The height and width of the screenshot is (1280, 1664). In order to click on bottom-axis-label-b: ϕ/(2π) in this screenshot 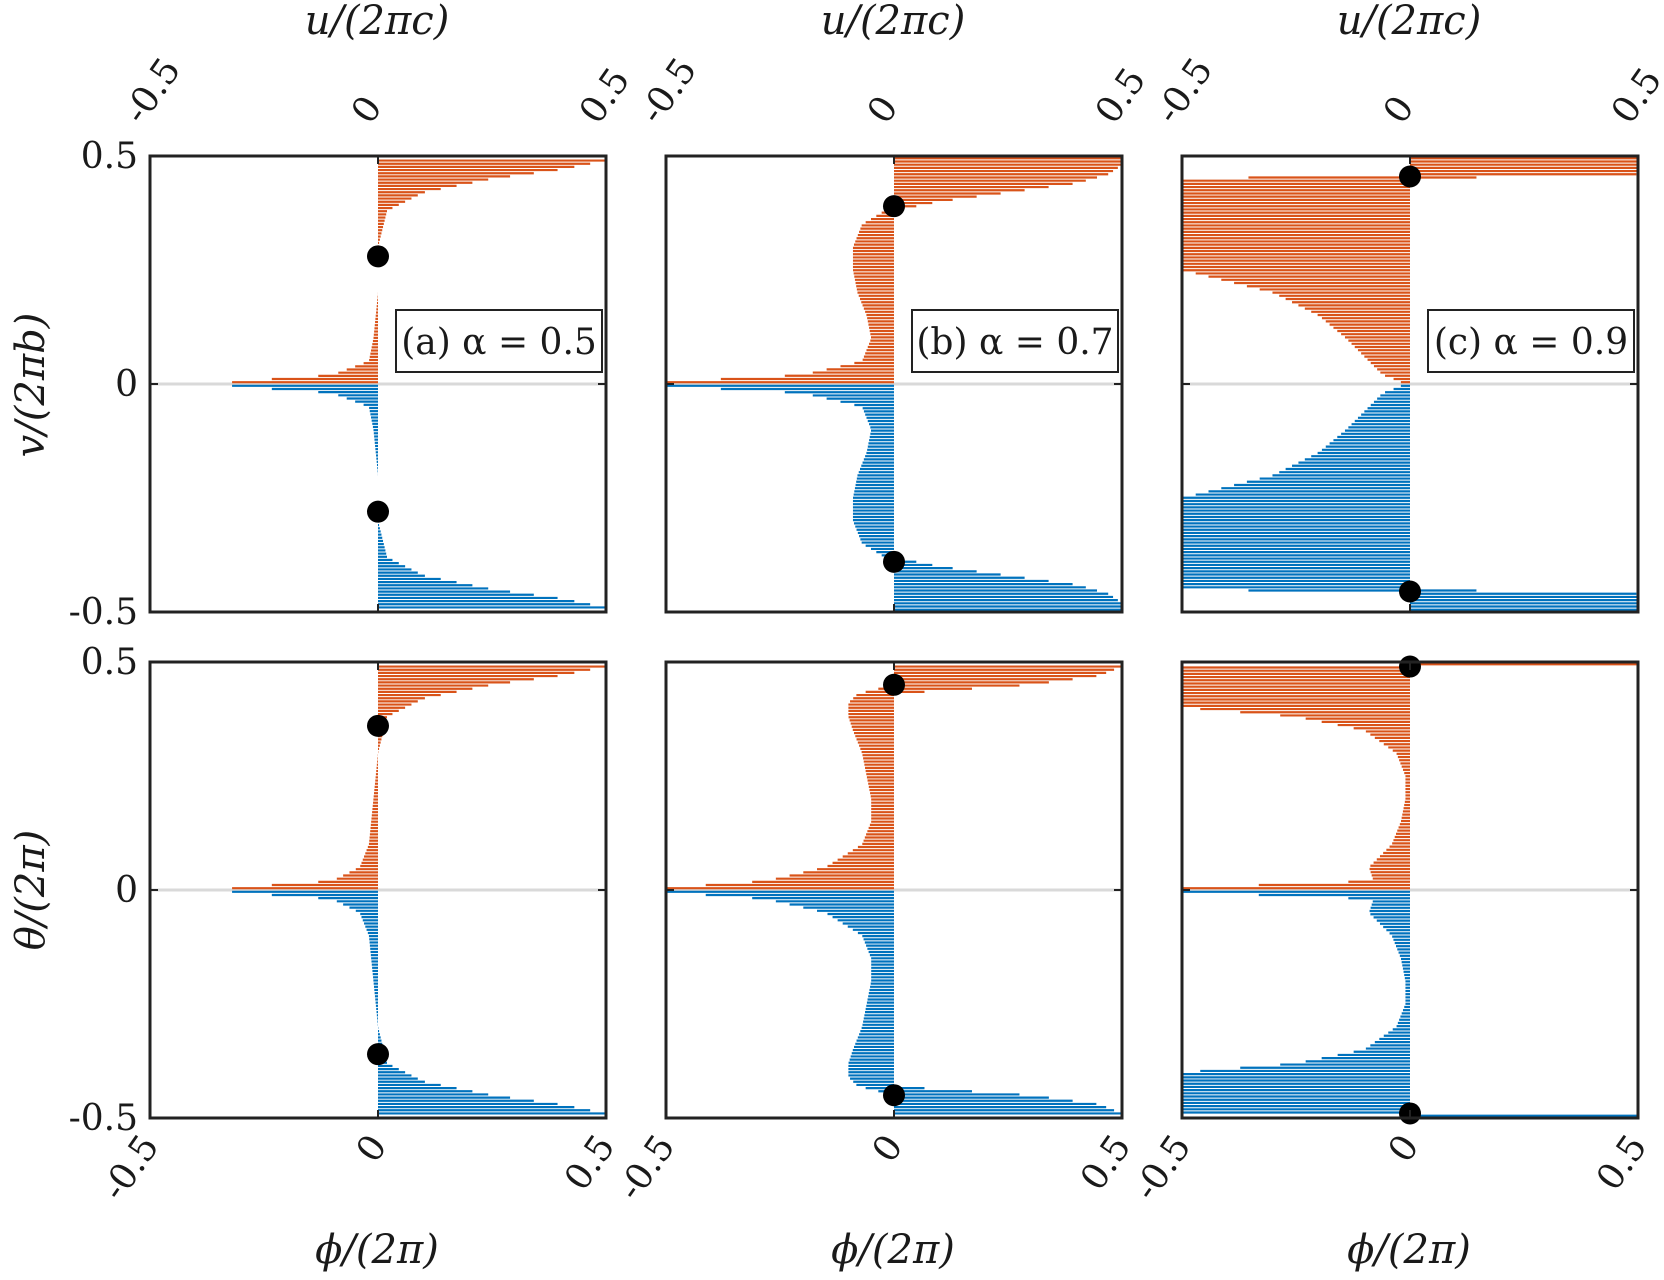, I will do `click(893, 1250)`.